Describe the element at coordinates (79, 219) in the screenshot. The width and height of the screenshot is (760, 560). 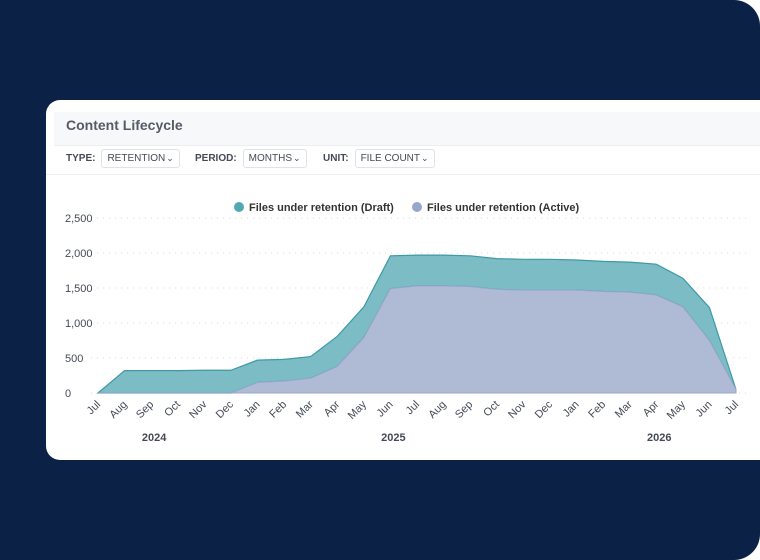
I see `y-tick-label: 2,500` at that location.